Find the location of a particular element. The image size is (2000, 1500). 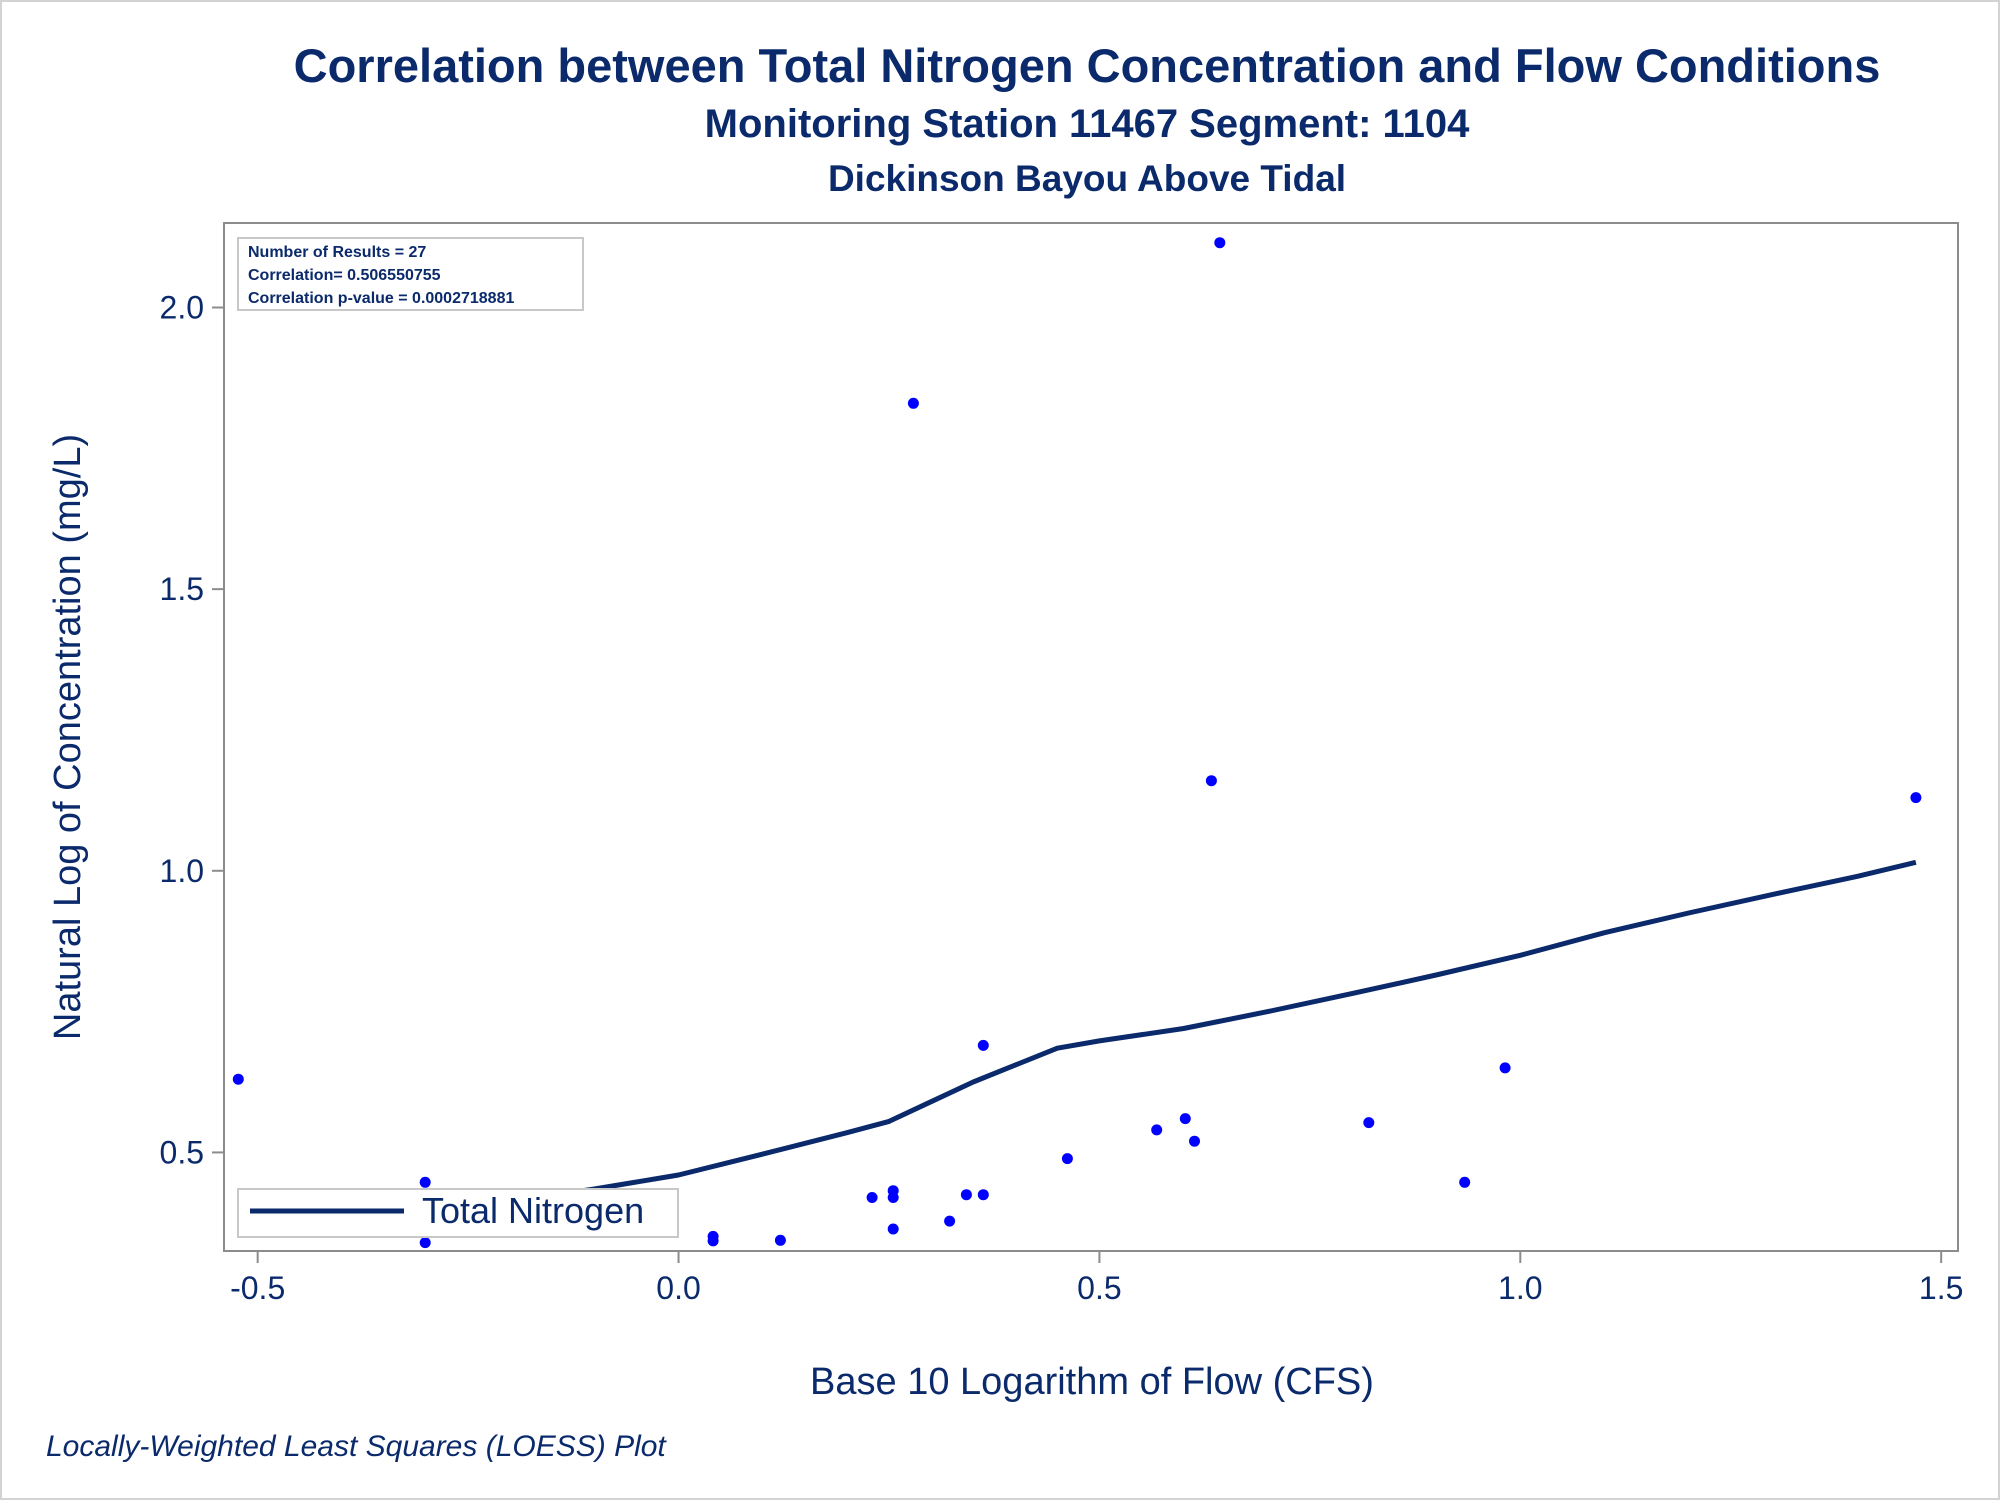

legend-label-total-nitrogen: Total Nitrogen is located at coordinates (533, 1210).